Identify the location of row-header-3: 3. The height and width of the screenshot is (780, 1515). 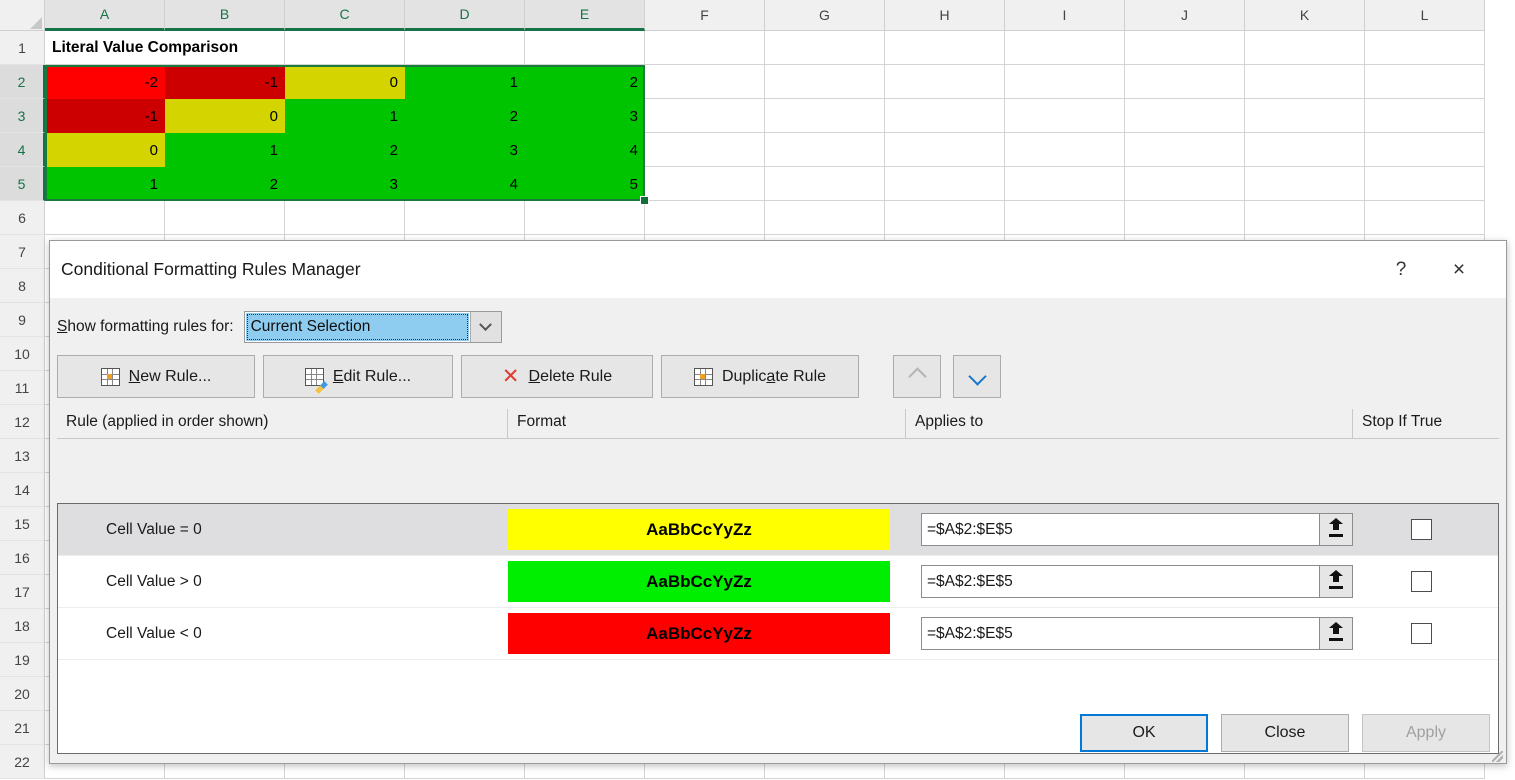
(22, 116).